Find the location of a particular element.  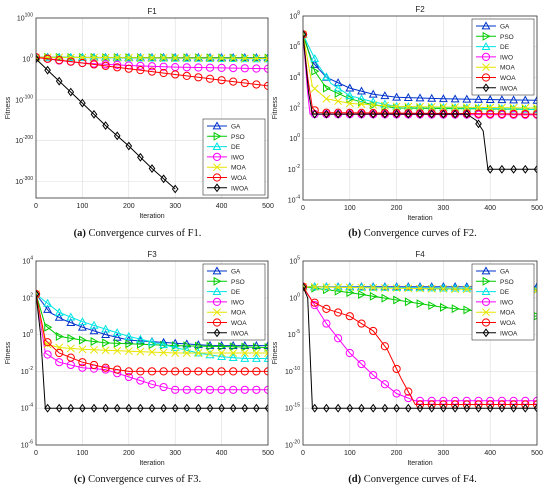

legend-marker-moa is located at coordinates (217, 167).